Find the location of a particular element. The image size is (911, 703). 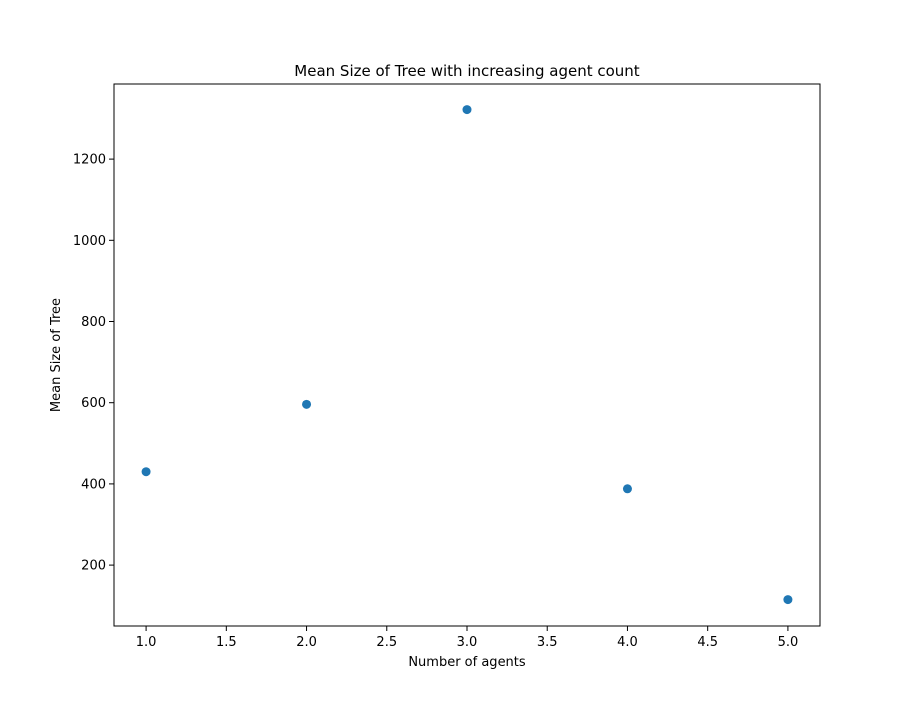

y-axis-ticks: 200 400 600 800 1000 1200 is located at coordinates (93, 363).